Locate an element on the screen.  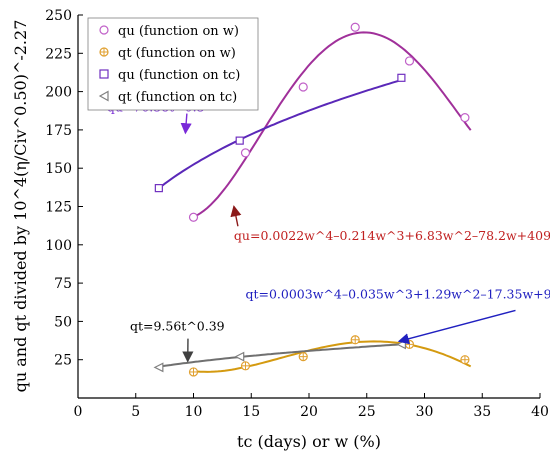
legend-label-qu-tc: qu (function on tc) is located at coordinates (179, 75).